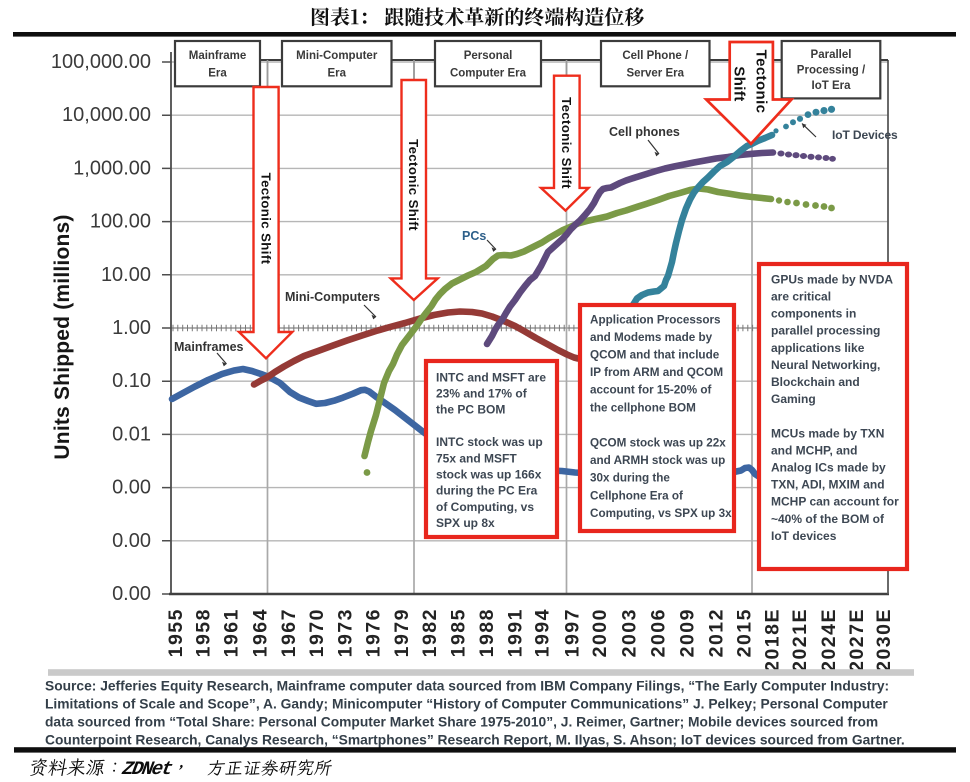  Describe the element at coordinates (600, 632) in the screenshot. I see `svg-text: 2000` at that location.